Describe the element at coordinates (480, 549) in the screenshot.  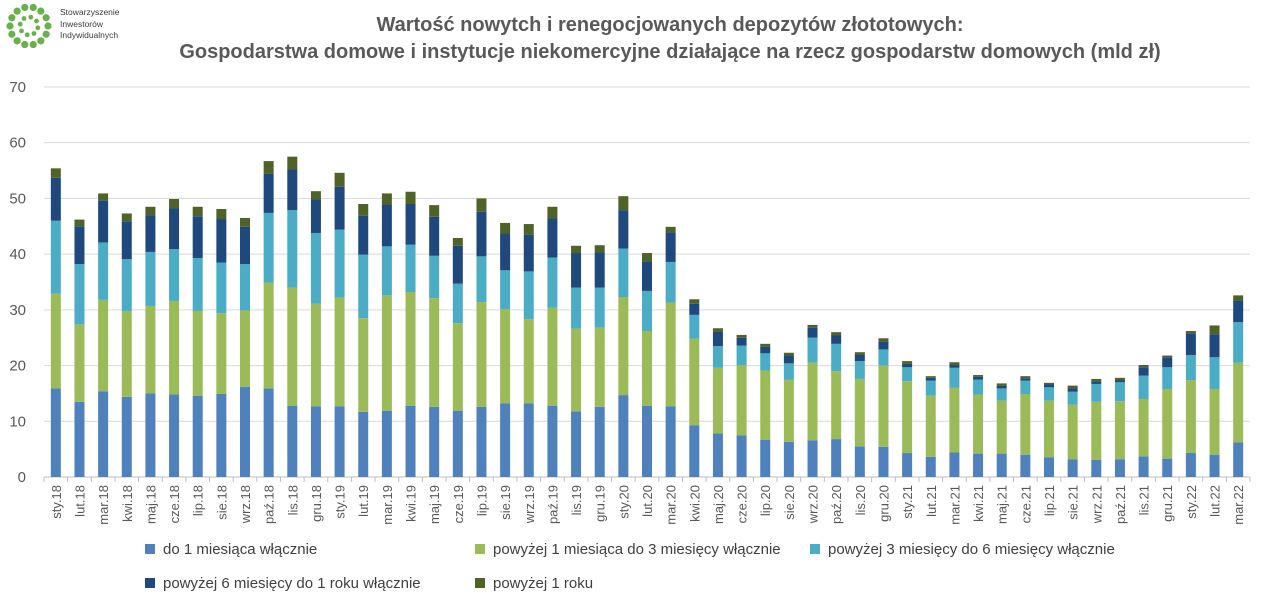
I see `legend-swatch` at that location.